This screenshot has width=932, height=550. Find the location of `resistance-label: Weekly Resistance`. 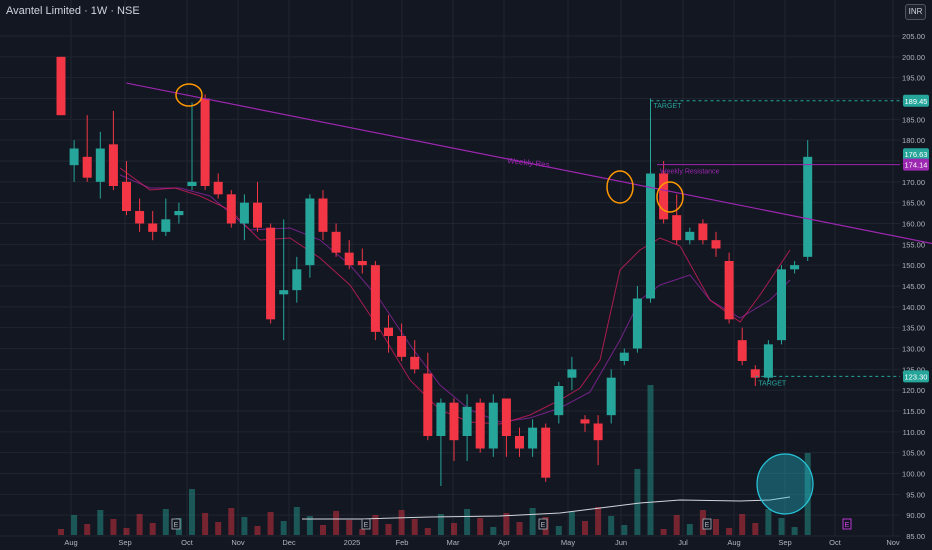

resistance-label: Weekly Resistance is located at coordinates (690, 172).